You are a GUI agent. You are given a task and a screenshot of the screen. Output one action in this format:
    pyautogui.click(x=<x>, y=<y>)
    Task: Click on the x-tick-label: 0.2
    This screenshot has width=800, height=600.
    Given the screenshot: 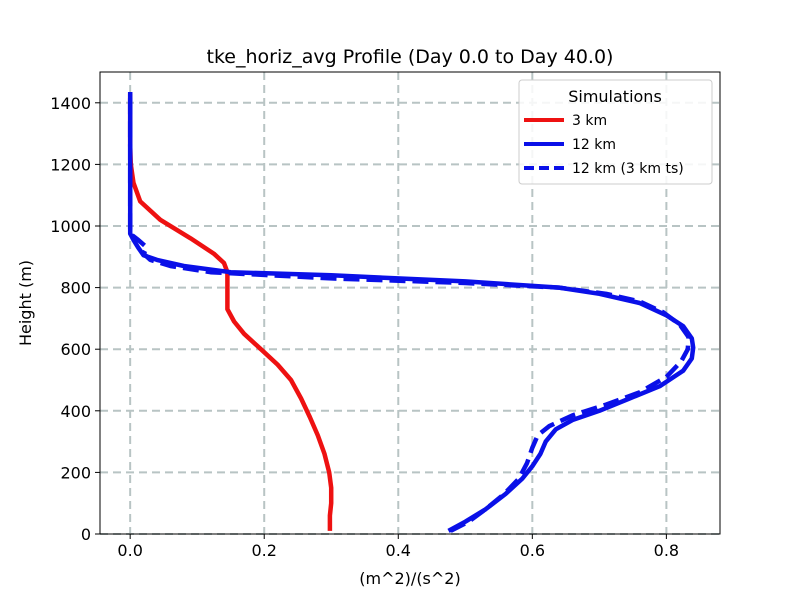 What is the action you would take?
    pyautogui.click(x=263, y=550)
    